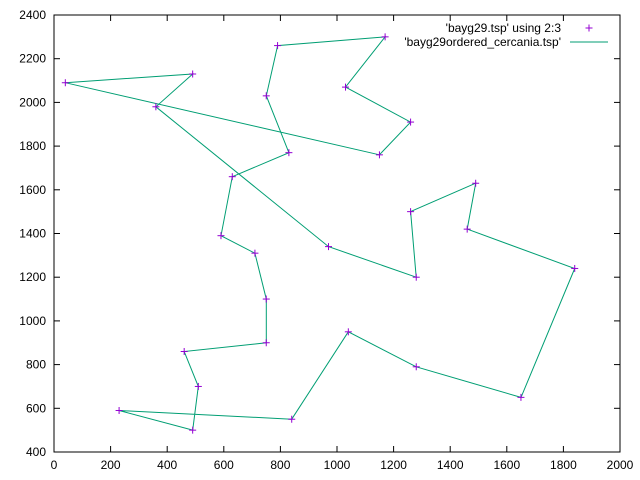 This screenshot has height=480, width=640. Describe the element at coordinates (280, 465) in the screenshot. I see `x-tick-label: 800` at that location.